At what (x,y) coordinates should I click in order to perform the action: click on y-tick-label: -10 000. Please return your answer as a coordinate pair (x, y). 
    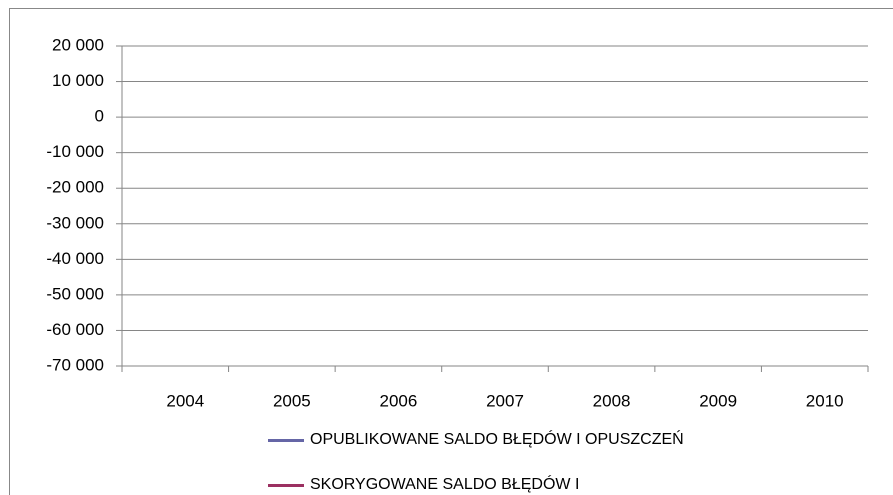
    Looking at the image, I should click on (75, 151).